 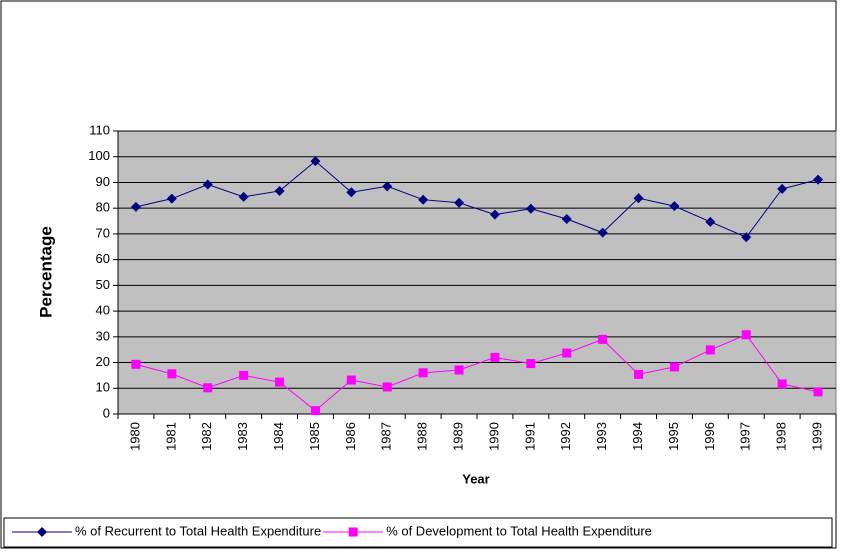 What do you see at coordinates (103, 207) in the screenshot?
I see `y-tick-label: 80` at bounding box center [103, 207].